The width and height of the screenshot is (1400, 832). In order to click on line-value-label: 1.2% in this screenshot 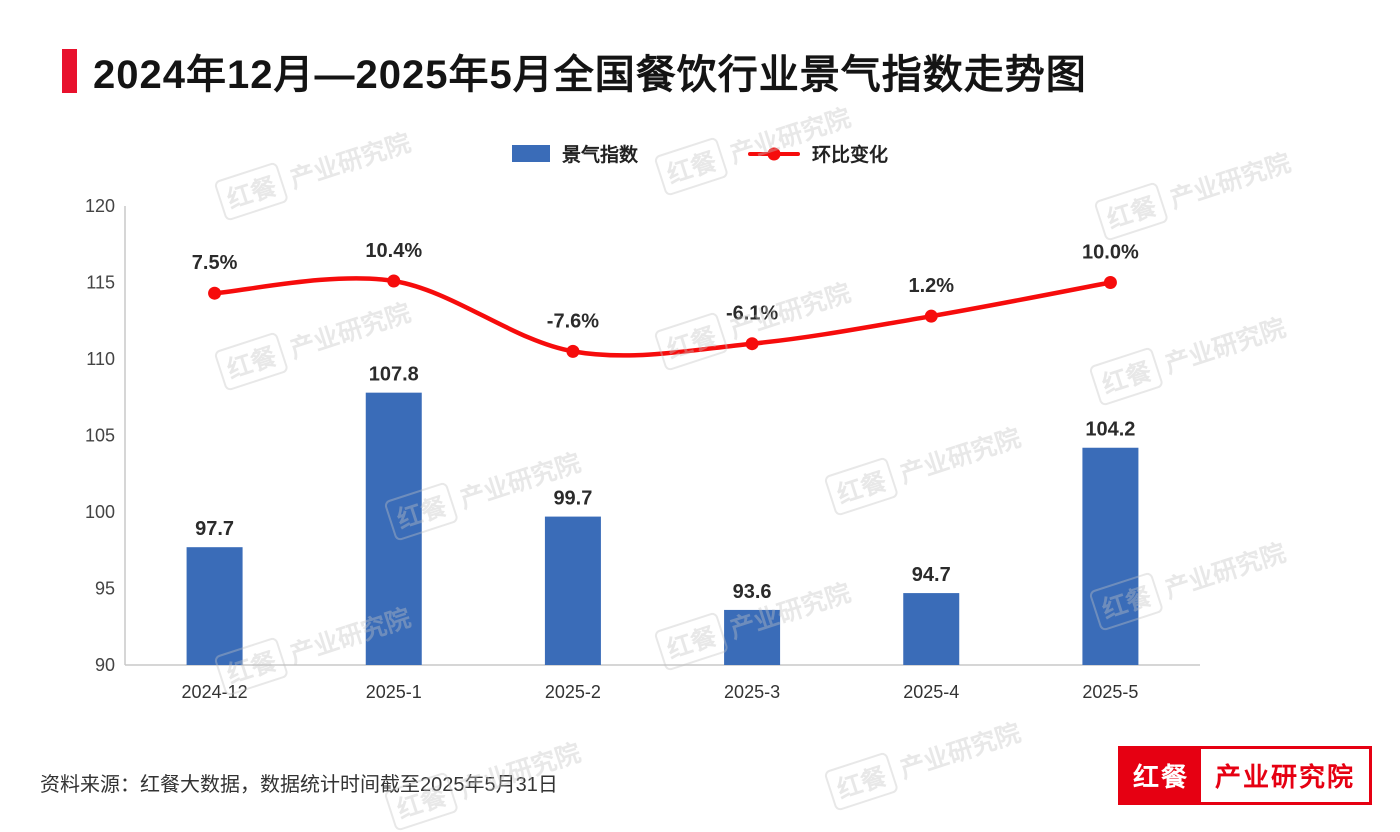, I will do `click(931, 286)`.